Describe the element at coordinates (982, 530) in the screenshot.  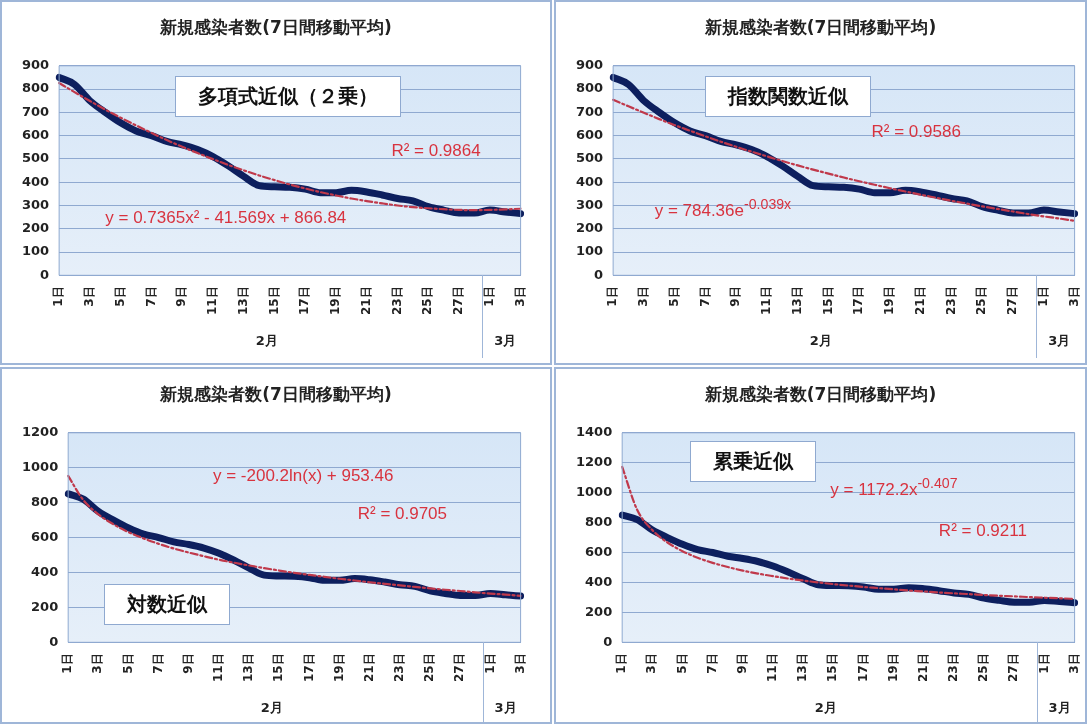
I see `annotation: R² = 0.9211` at that location.